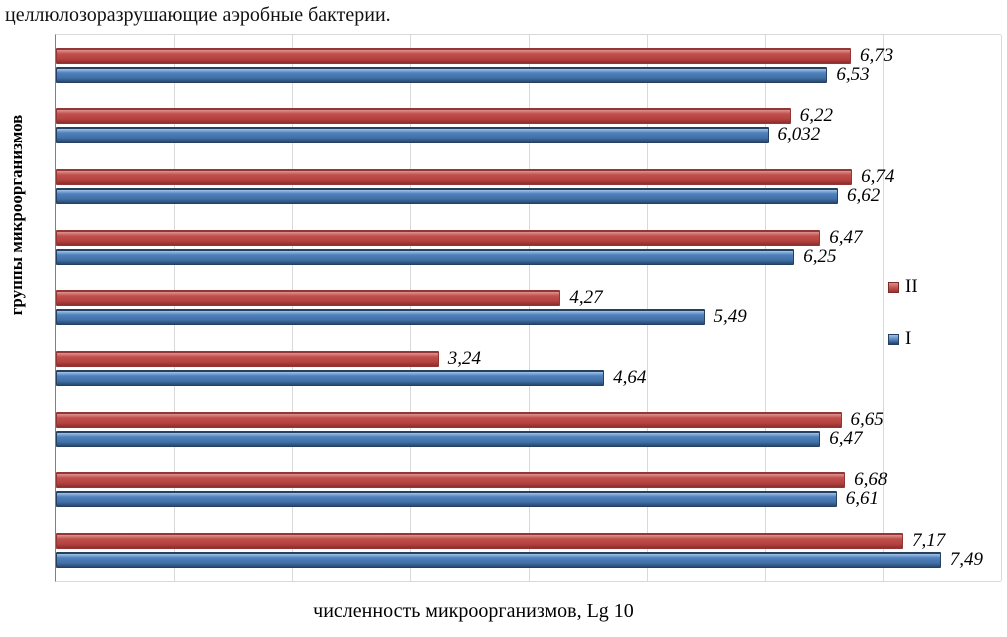 Image resolution: width=1007 pixels, height=637 pixels. What do you see at coordinates (867, 419) in the screenshot?
I see `bar-value-label: 6,65` at bounding box center [867, 419].